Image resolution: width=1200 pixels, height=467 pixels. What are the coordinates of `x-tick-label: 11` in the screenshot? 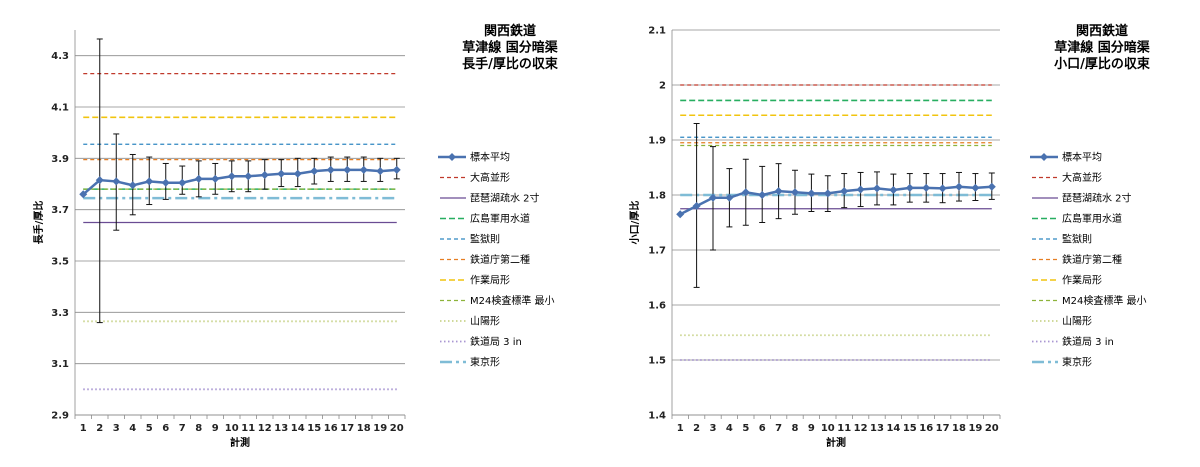 It's located at (844, 428).